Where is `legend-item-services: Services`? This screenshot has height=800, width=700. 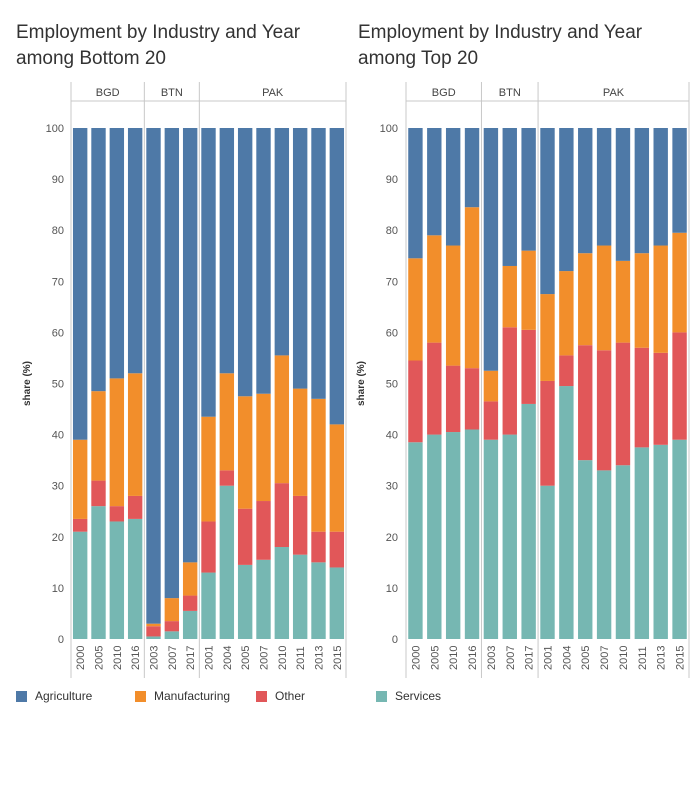
legend-item-services: Services is located at coordinates (408, 696).